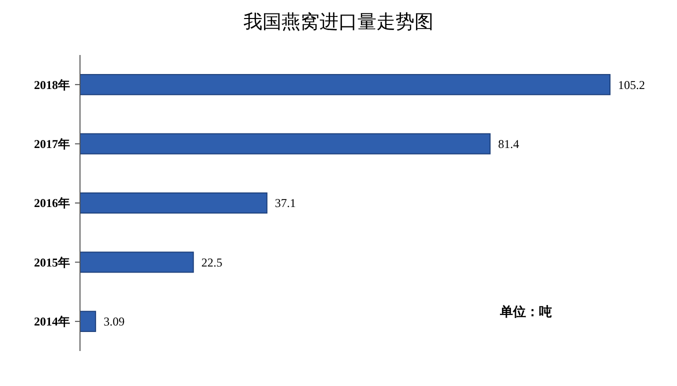 This screenshot has height=386, width=677. What do you see at coordinates (114, 321) in the screenshot?
I see `data-label: 3.09` at bounding box center [114, 321].